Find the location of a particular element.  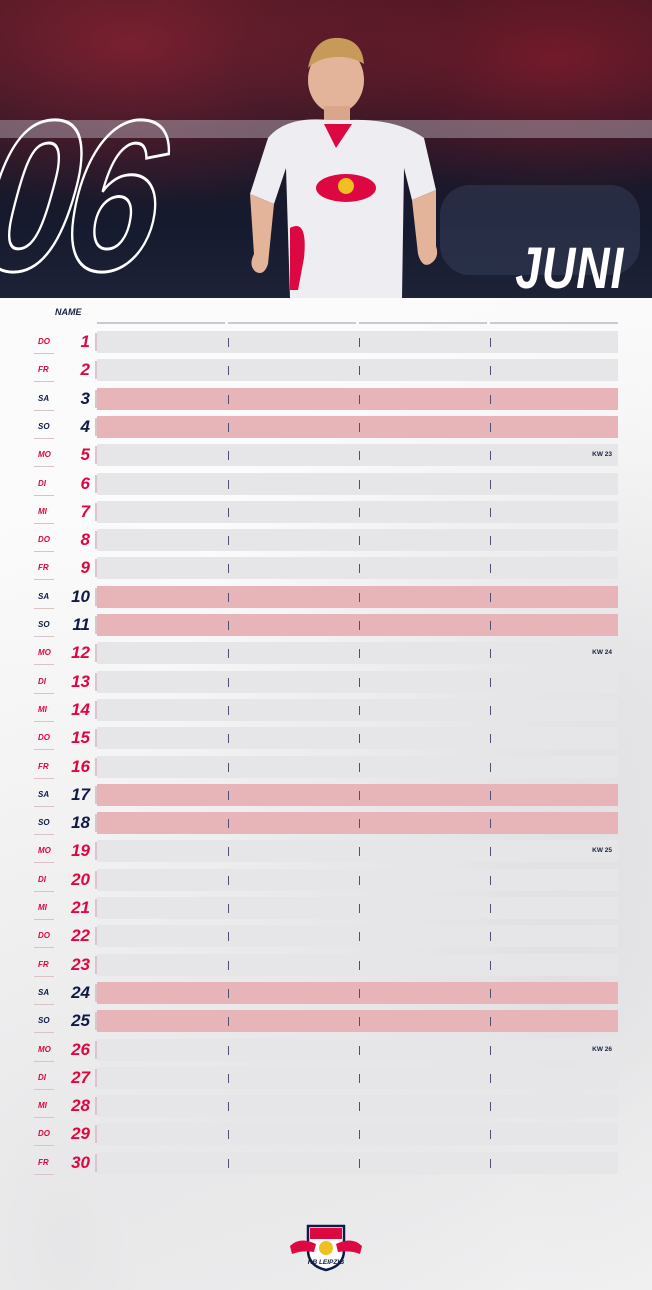

day-row: MI 21 is located at coordinates (326, 909).